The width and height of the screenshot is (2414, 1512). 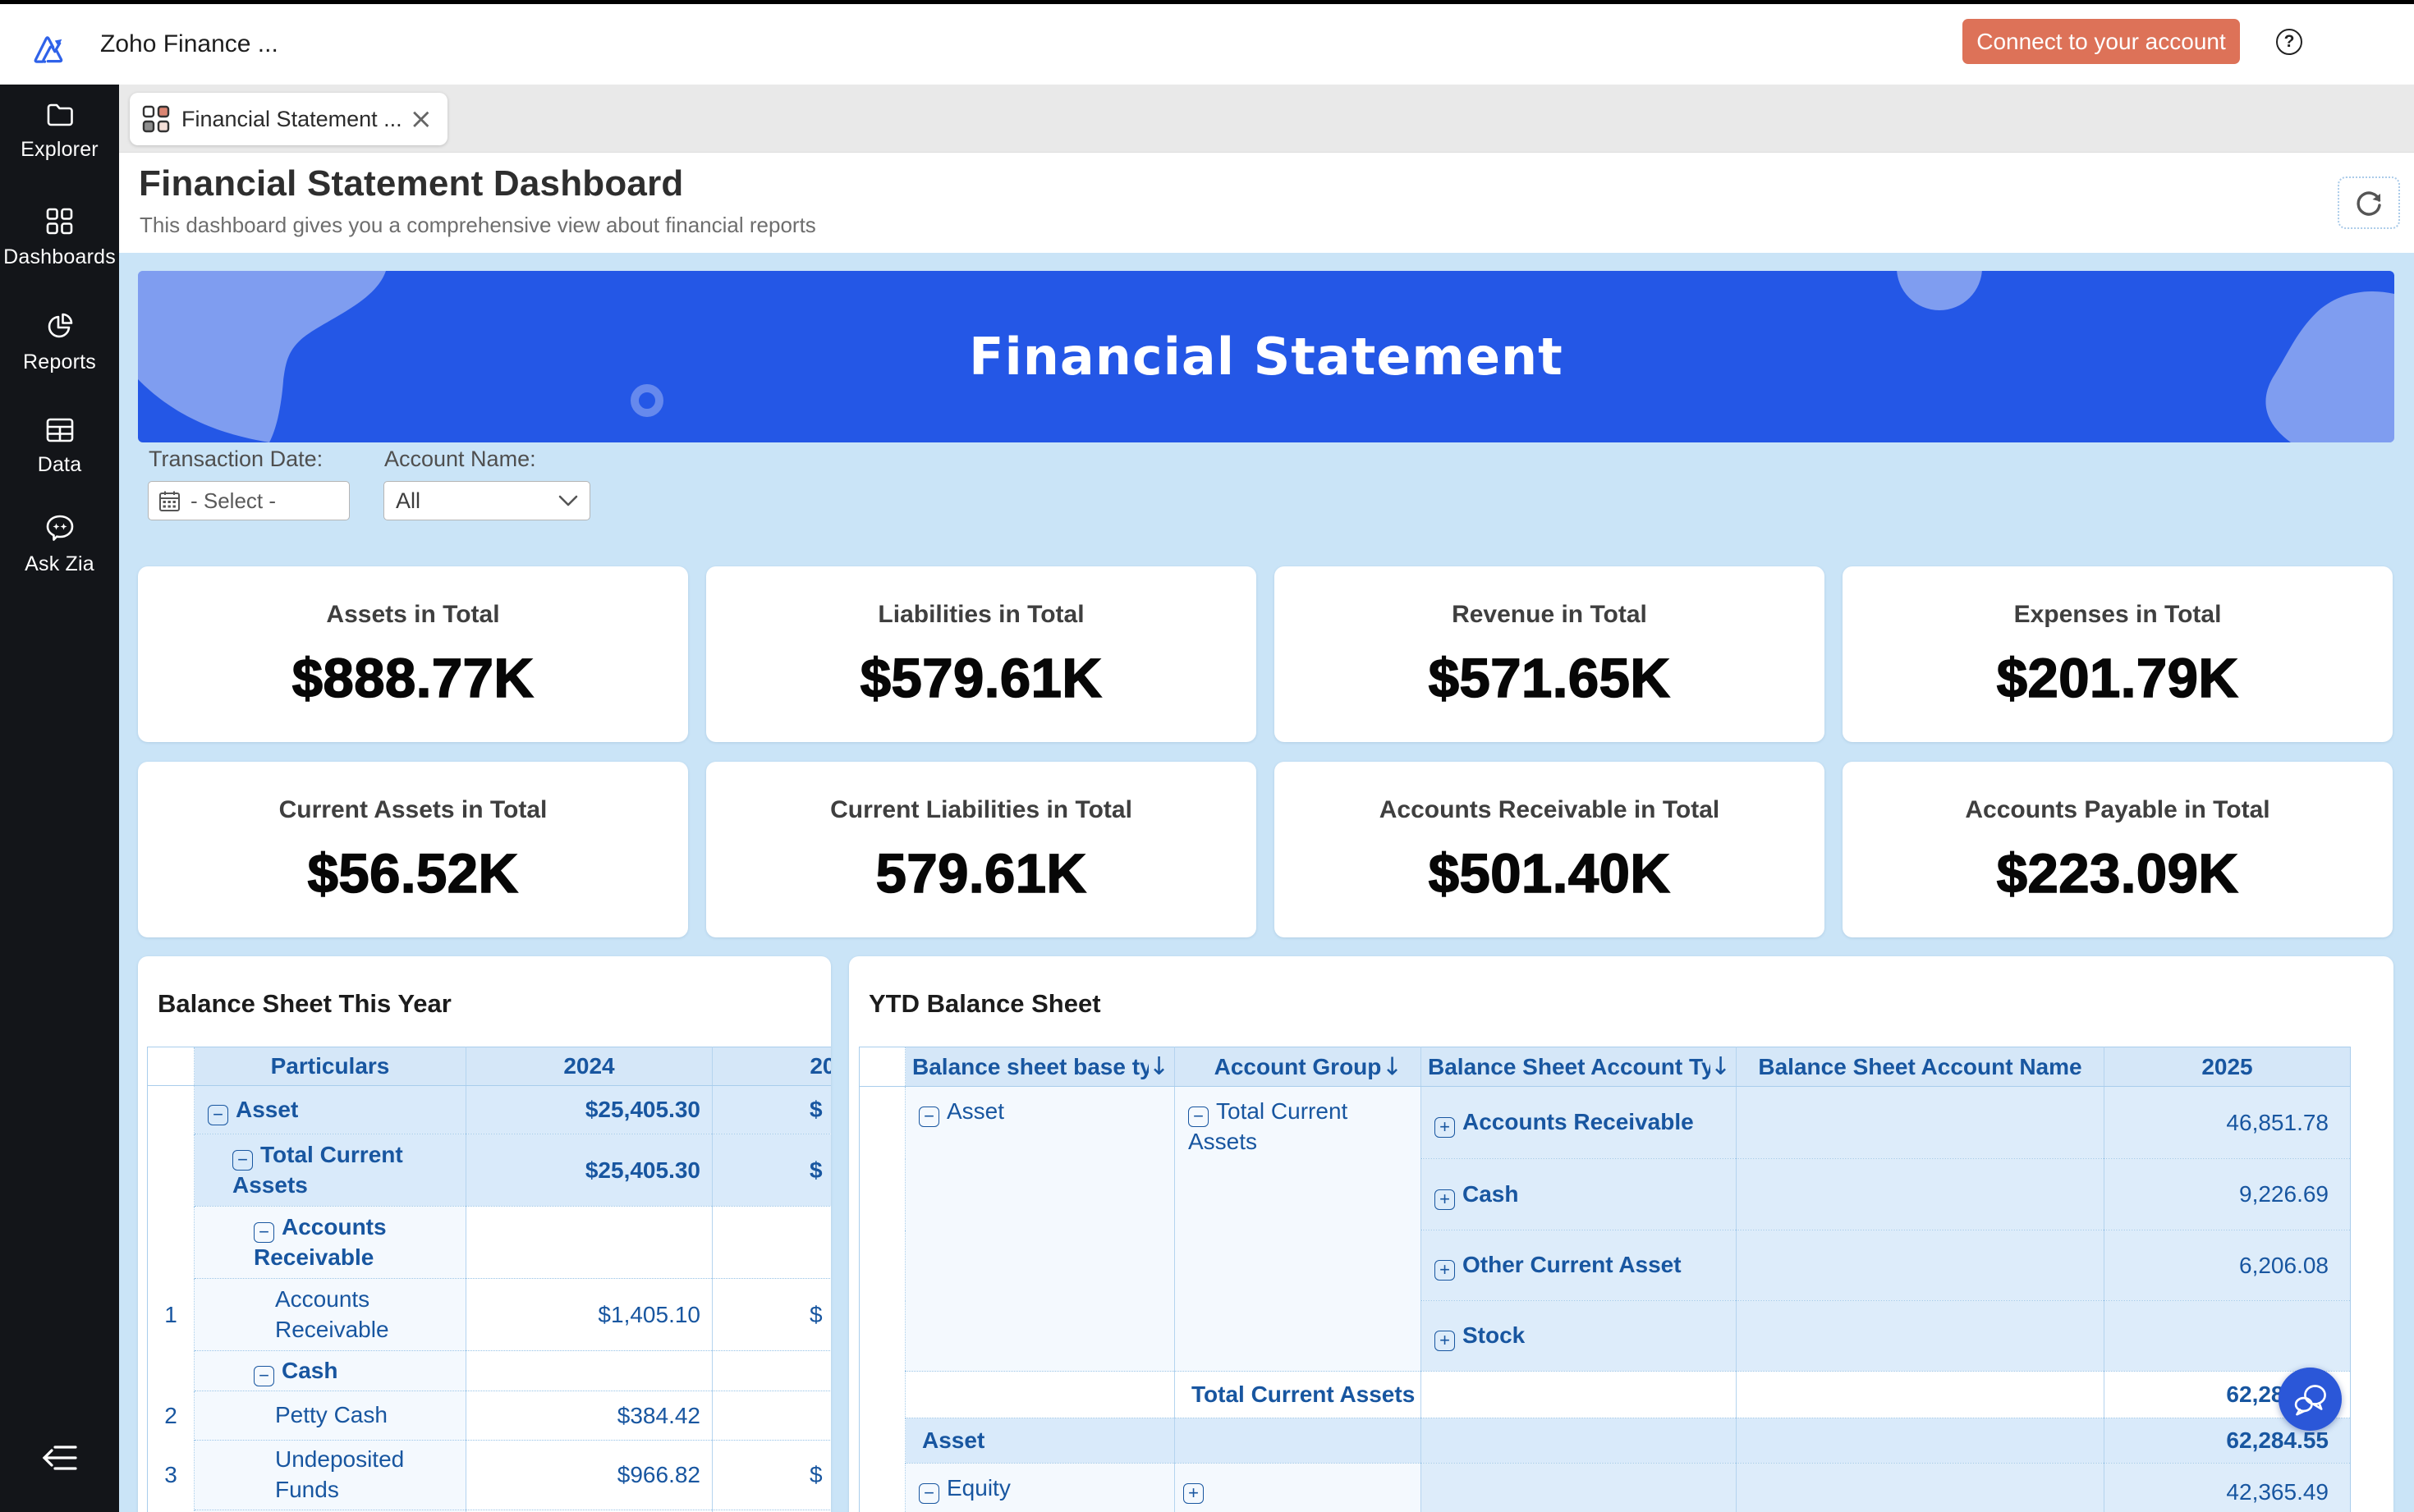 I want to click on tab-close-icon: ×, so click(x=422, y=119).